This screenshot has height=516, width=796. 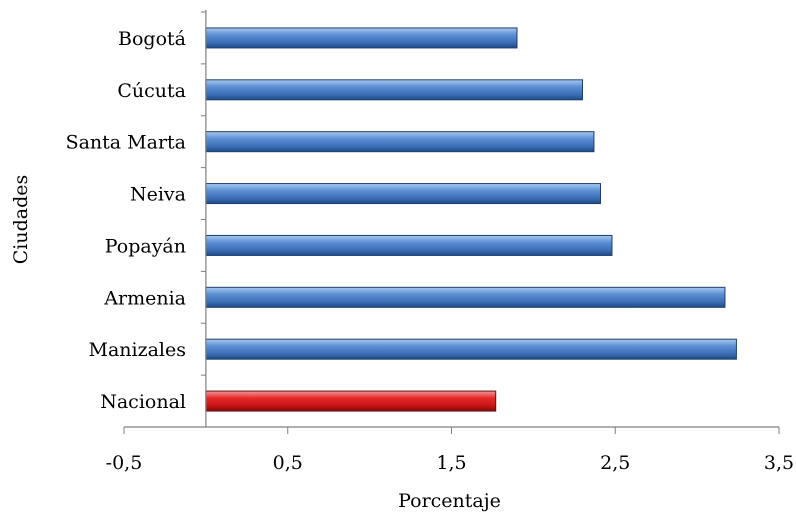 I want to click on x-tick-label: 3,5, so click(x=779, y=463).